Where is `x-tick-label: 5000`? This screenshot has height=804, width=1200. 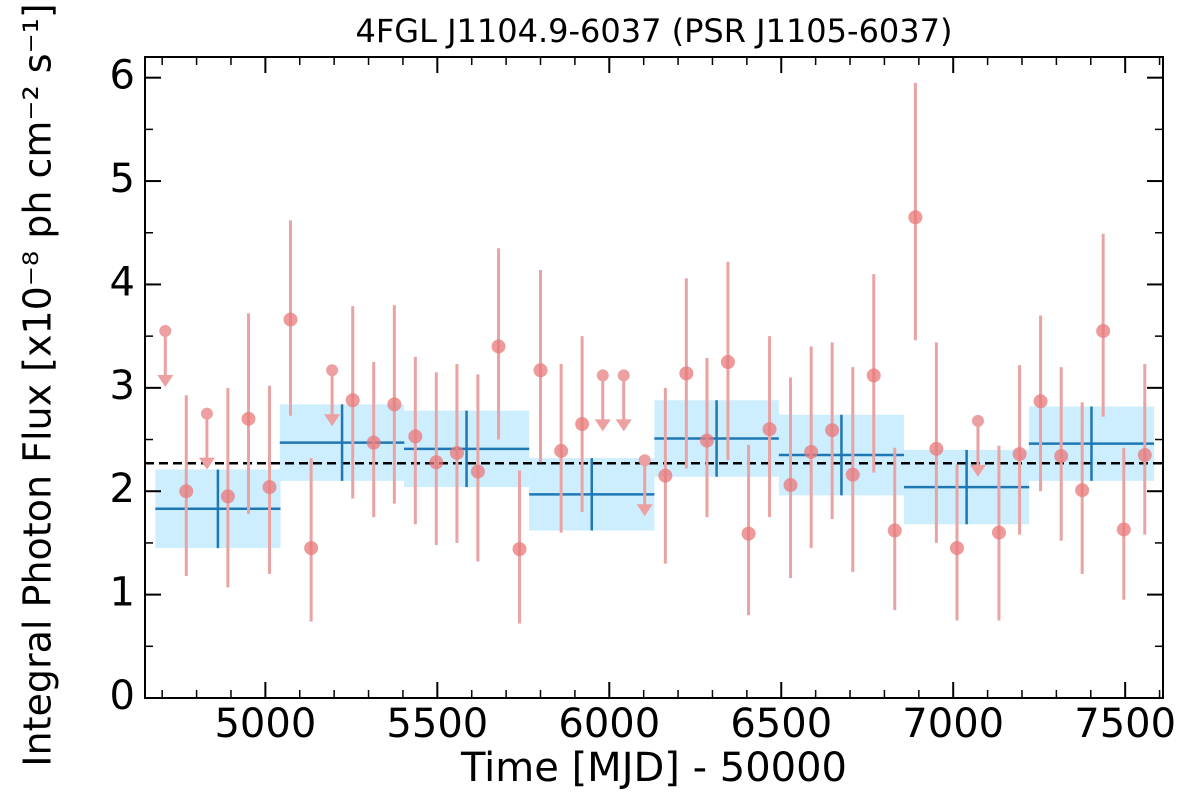 x-tick-label: 5000 is located at coordinates (265, 724).